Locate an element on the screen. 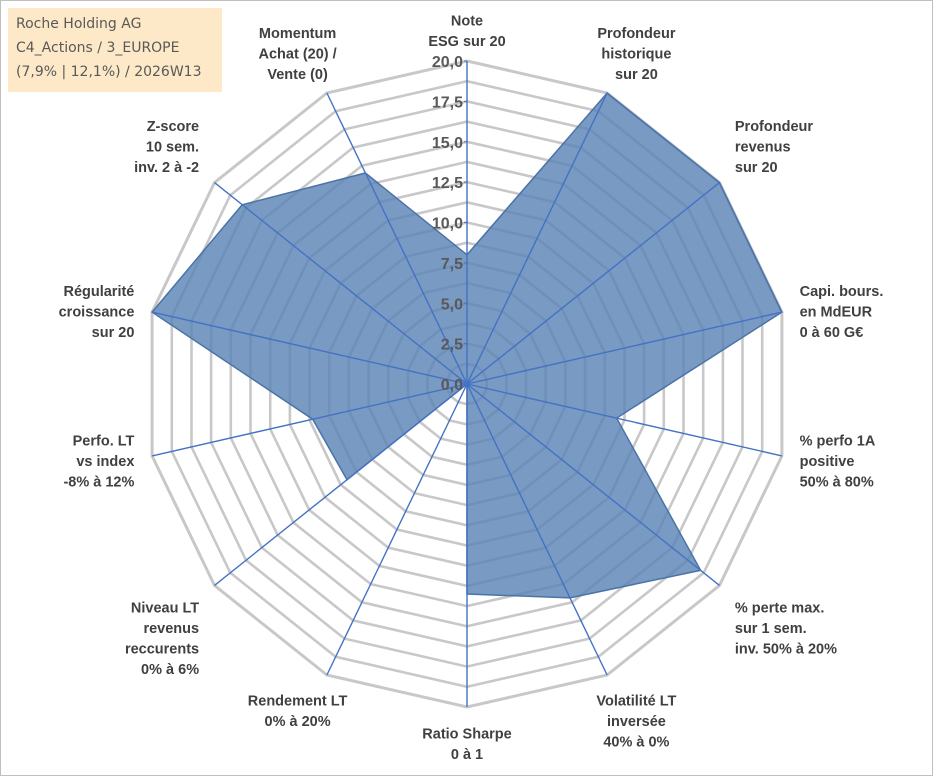 Image resolution: width=933 pixels, height=776 pixels. category-label: % perte max. sur 1 sem. inv. 50% à 20% is located at coordinates (786, 628).